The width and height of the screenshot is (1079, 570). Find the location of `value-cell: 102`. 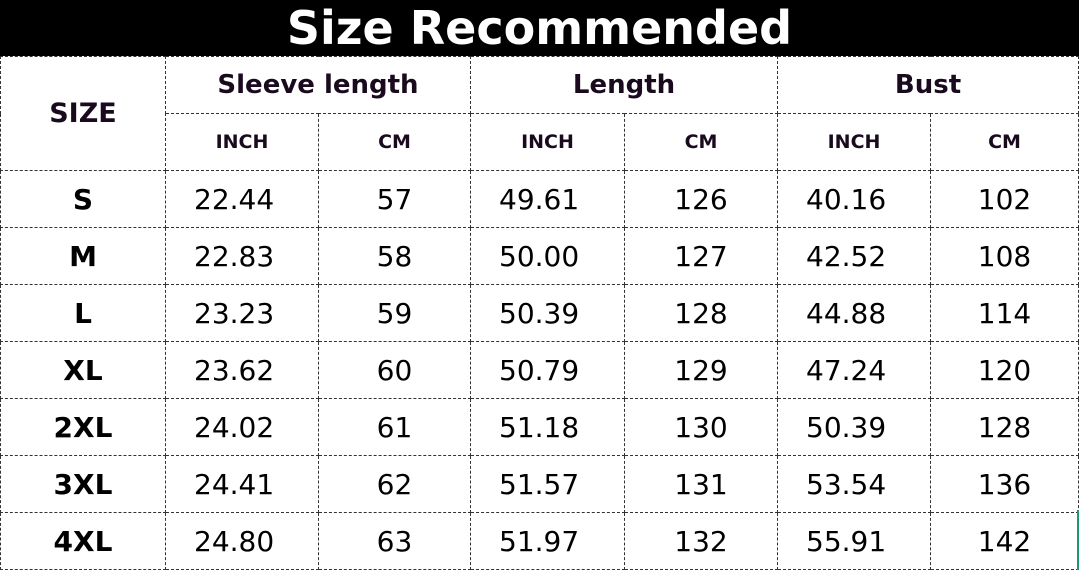

value-cell: 102 is located at coordinates (1004, 199).